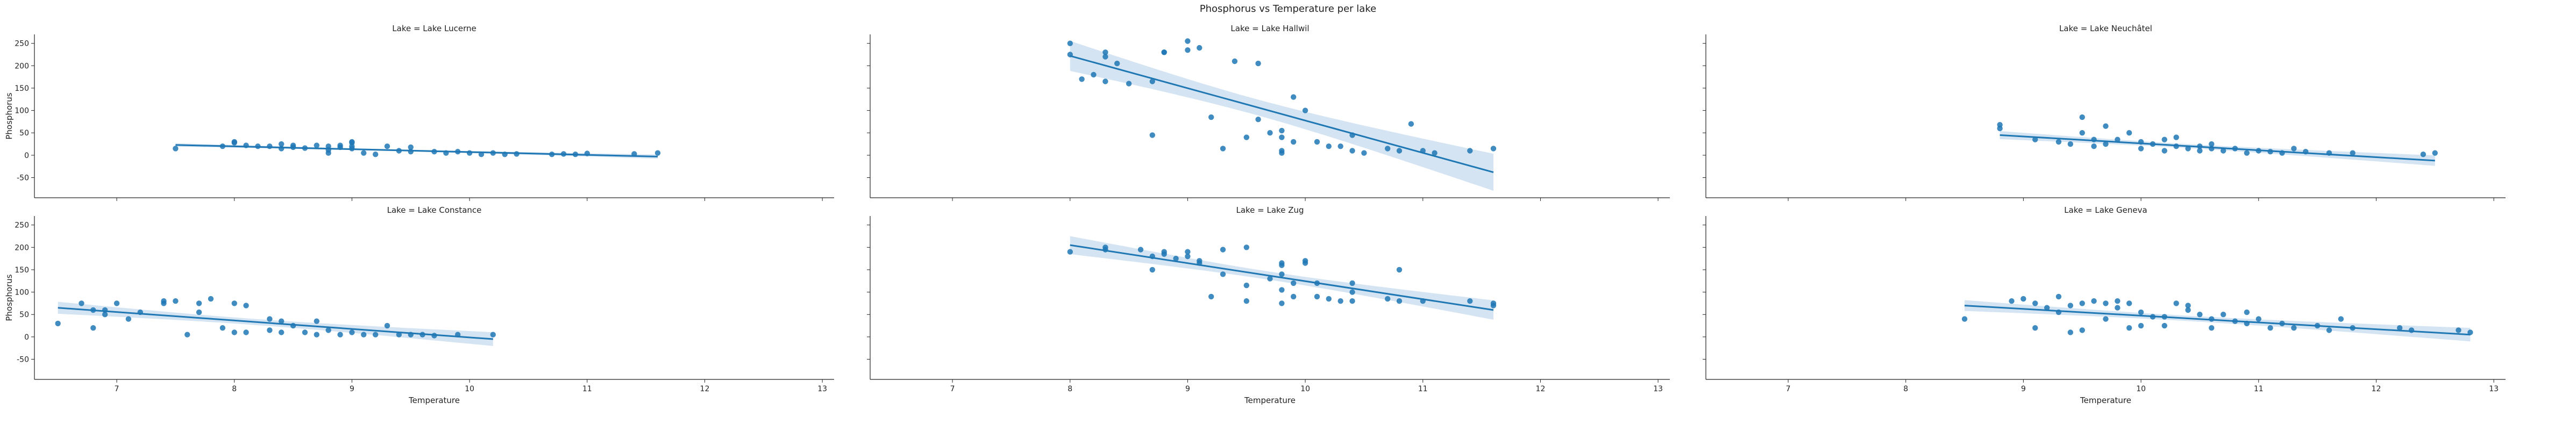  Describe the element at coordinates (1270, 210) in the screenshot. I see `facet-title: Lake = Lake Zug` at that location.